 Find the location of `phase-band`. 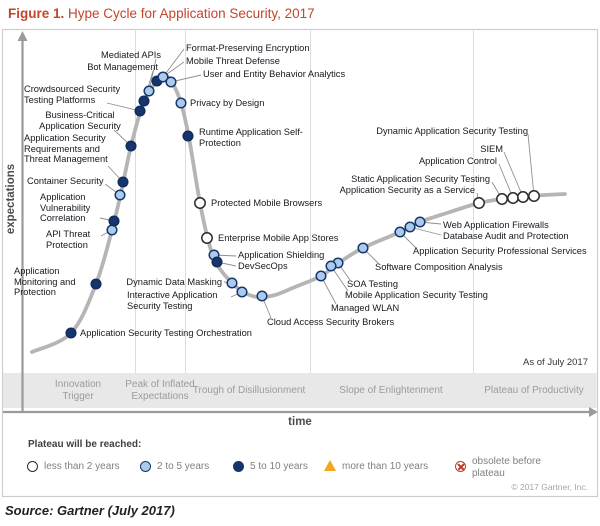

phase-band is located at coordinates (300, 390).